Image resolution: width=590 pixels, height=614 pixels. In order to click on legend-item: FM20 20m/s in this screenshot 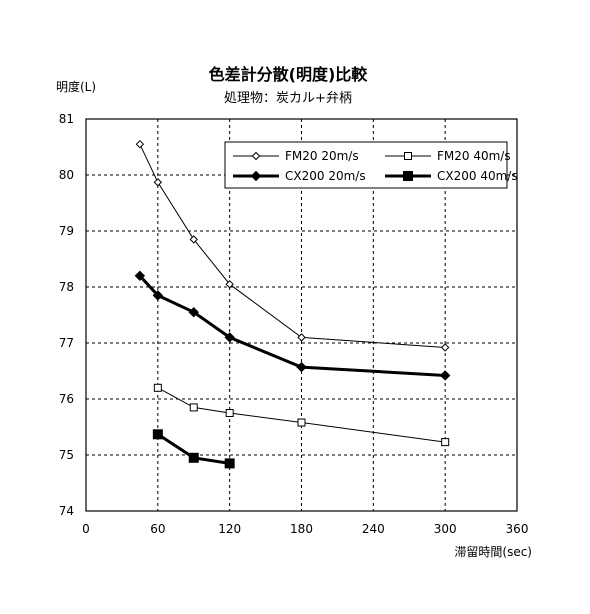, I will do `click(296, 156)`.